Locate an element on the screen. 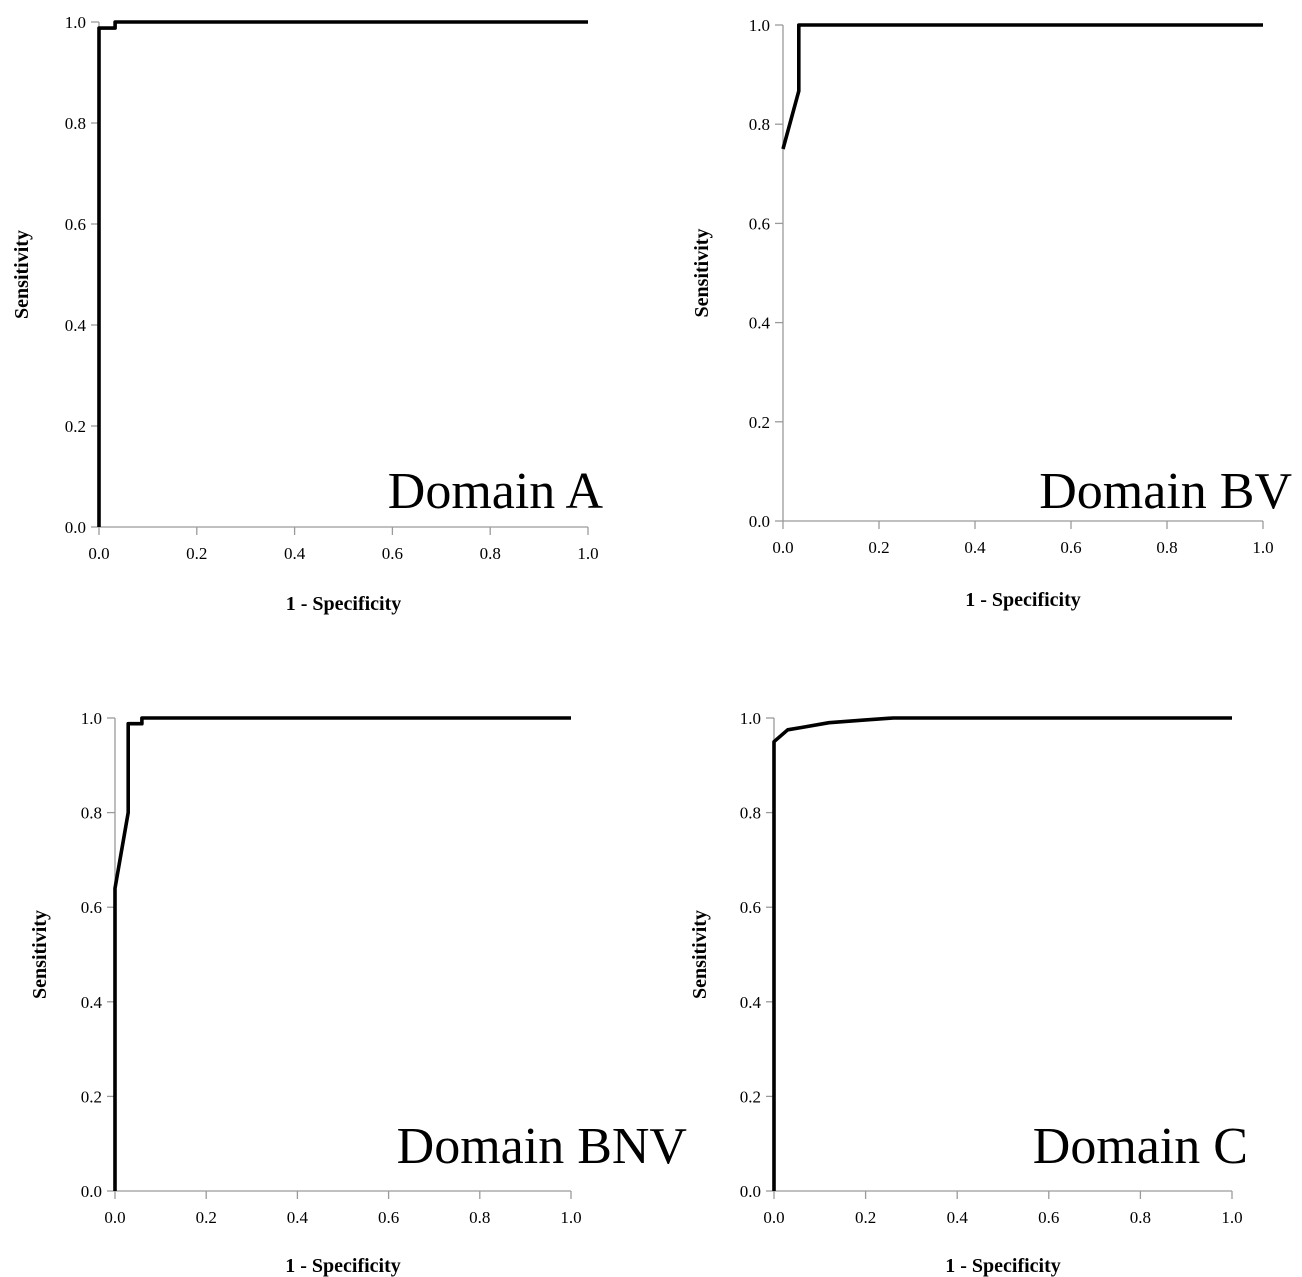 Image resolution: width=1302 pixels, height=1277 pixels. panel-annotation: Domain A is located at coordinates (496, 491).